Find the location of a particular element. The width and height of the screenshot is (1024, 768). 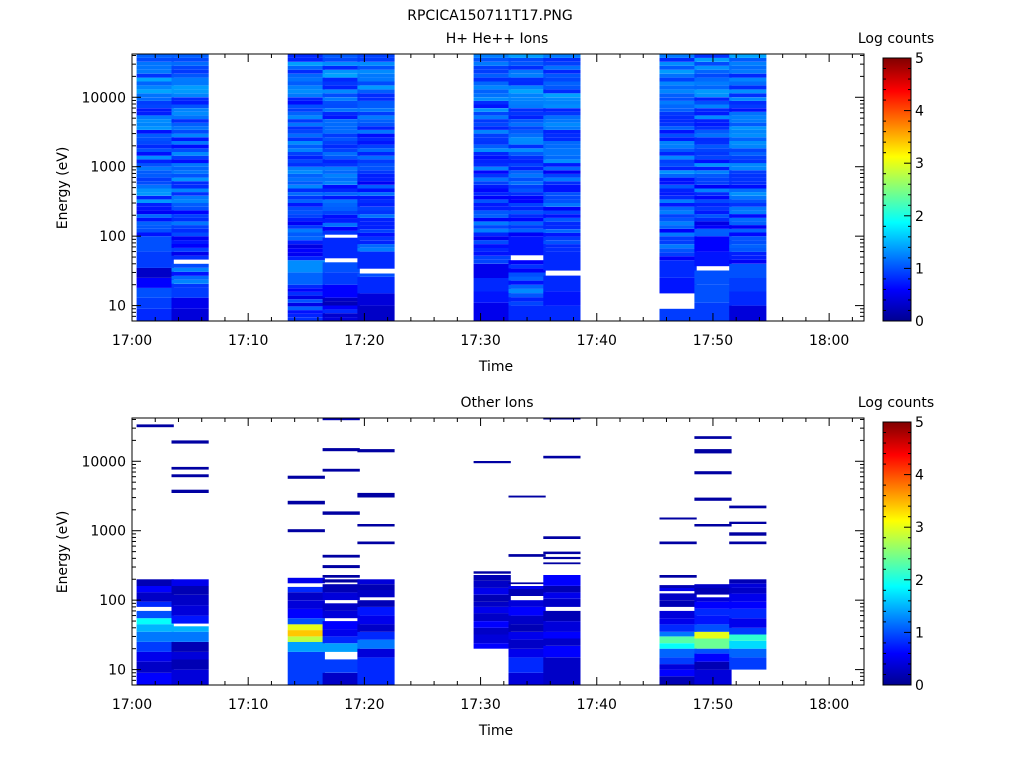

colorbar-tick-label: 3 is located at coordinates (919, 164).